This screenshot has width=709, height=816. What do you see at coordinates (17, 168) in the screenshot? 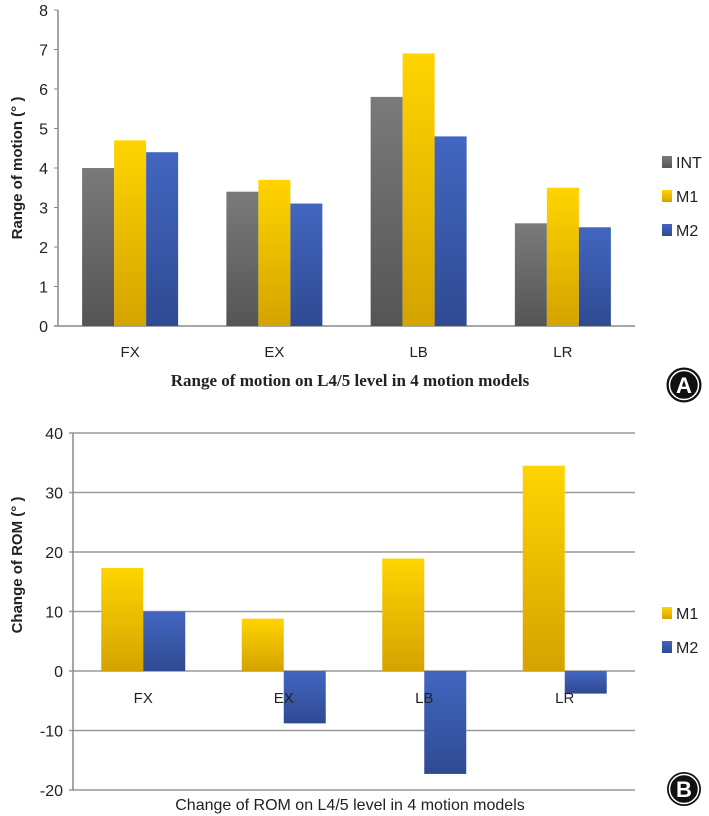
I see `y-axis-label-a: Range of motion (° )` at bounding box center [17, 168].